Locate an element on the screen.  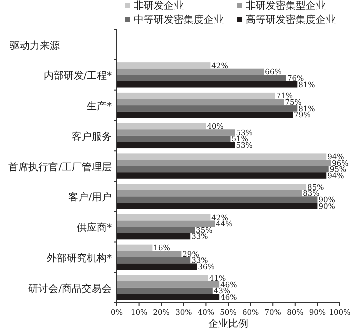
y-tick-label: 生产* is located at coordinates (99, 106).